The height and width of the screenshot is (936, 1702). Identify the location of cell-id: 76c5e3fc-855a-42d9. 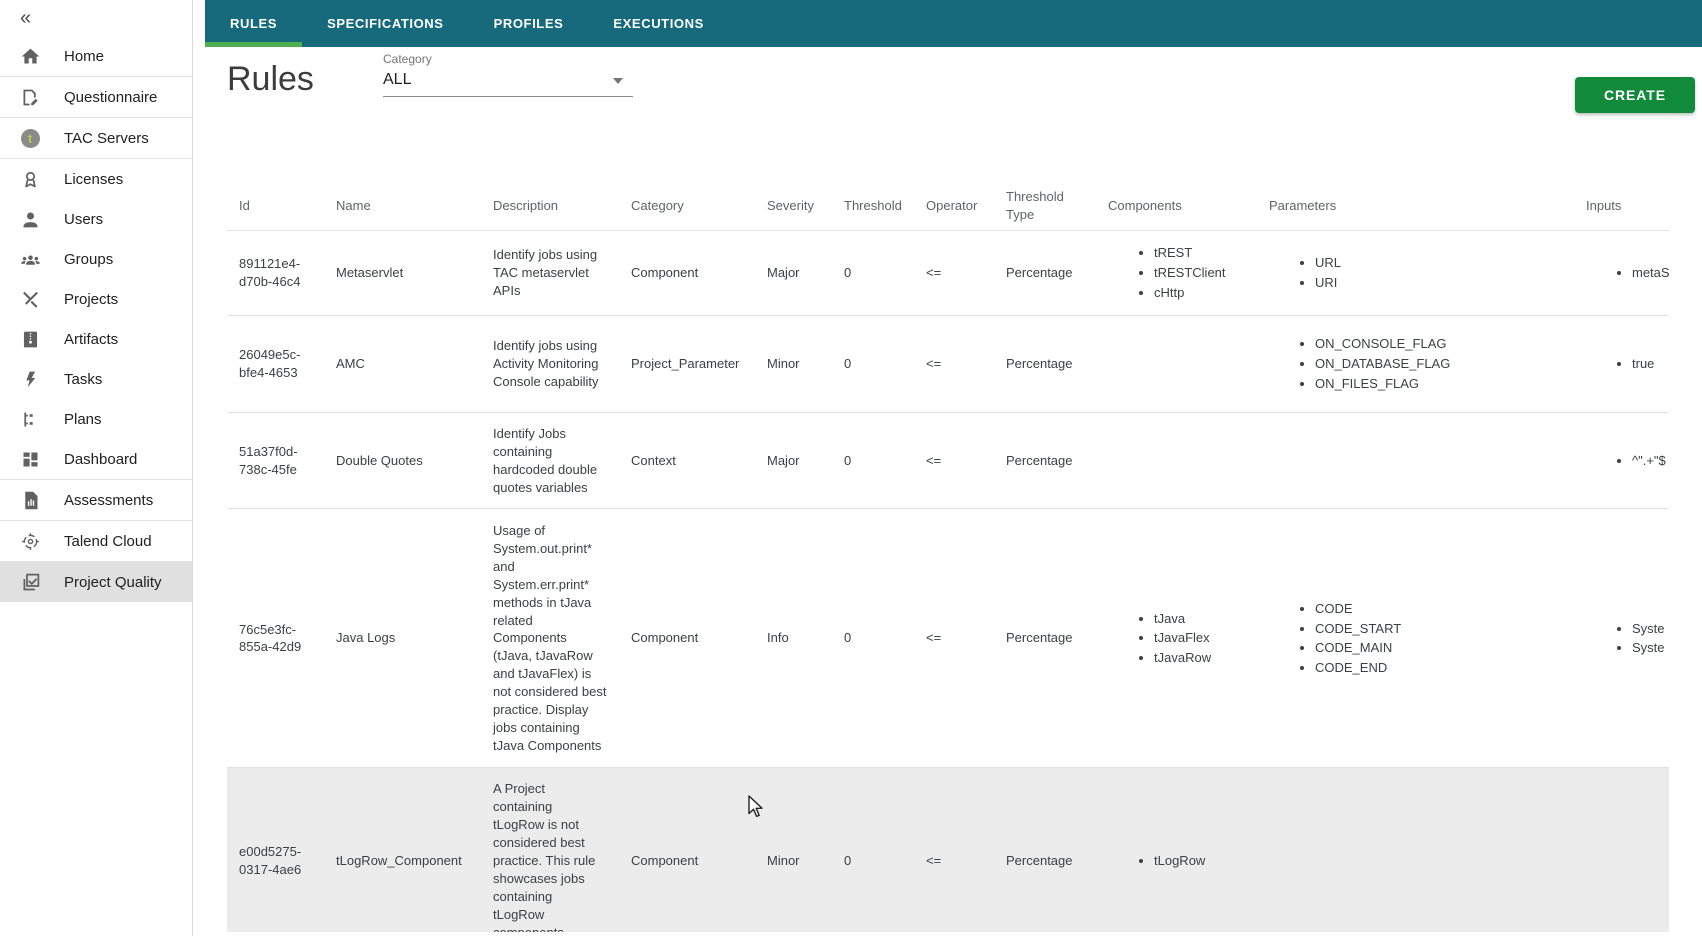
(275, 638).